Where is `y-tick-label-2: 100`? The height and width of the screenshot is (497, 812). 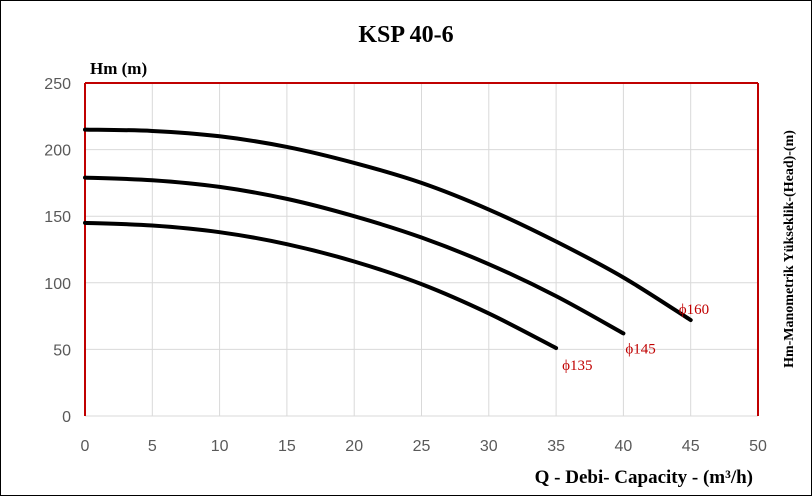 y-tick-label-2: 100 is located at coordinates (57, 284).